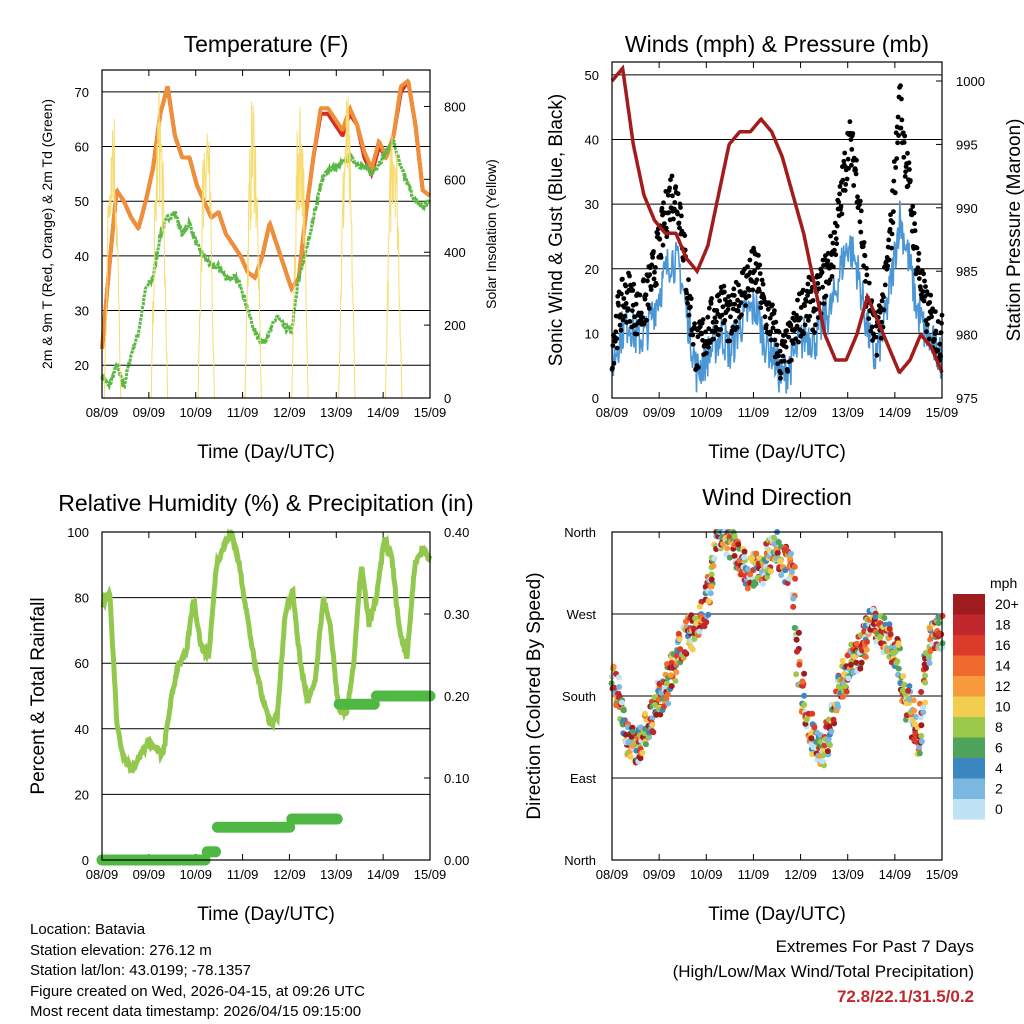 The image size is (1024, 1024). What do you see at coordinates (215, 852) in the screenshot?
I see `precip-point` at bounding box center [215, 852].